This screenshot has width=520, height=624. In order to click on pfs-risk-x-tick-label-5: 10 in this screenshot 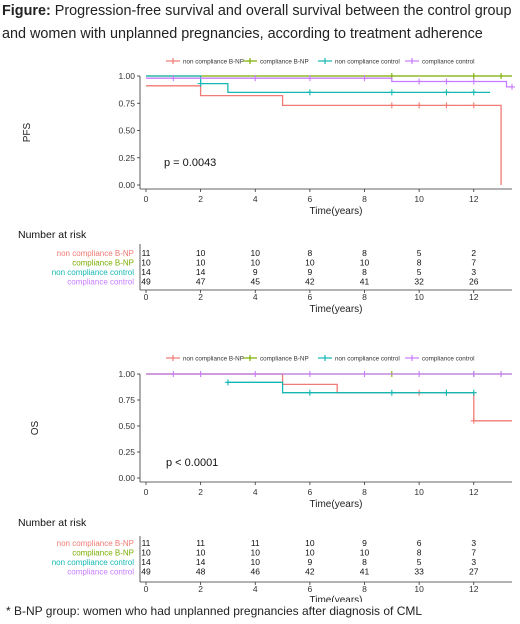, I will do `click(419, 297)`.